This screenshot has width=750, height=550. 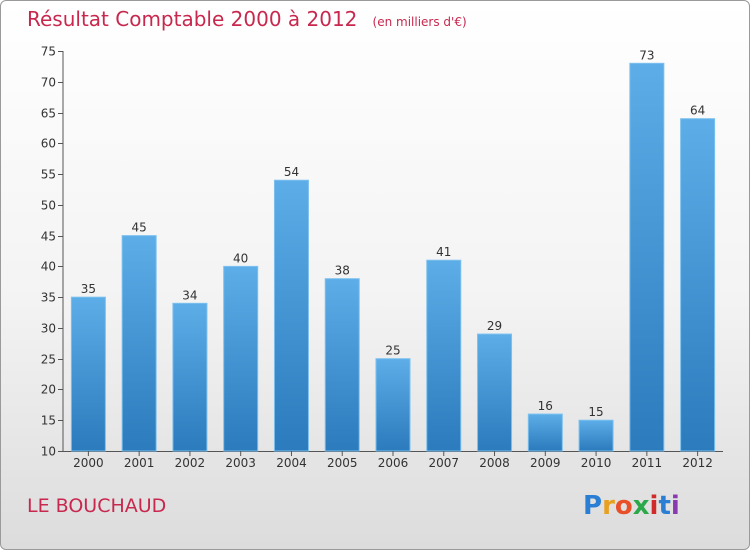 What do you see at coordinates (190, 463) in the screenshot?
I see `x-tick-label-2002: 2002` at bounding box center [190, 463].